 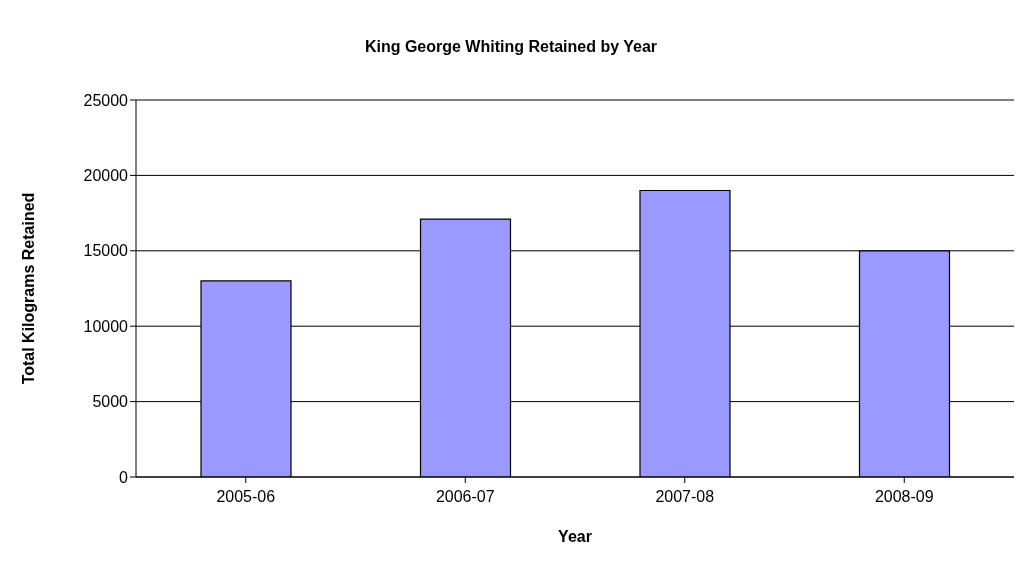 I want to click on x-tick-label: 2005-06, so click(x=246, y=497).